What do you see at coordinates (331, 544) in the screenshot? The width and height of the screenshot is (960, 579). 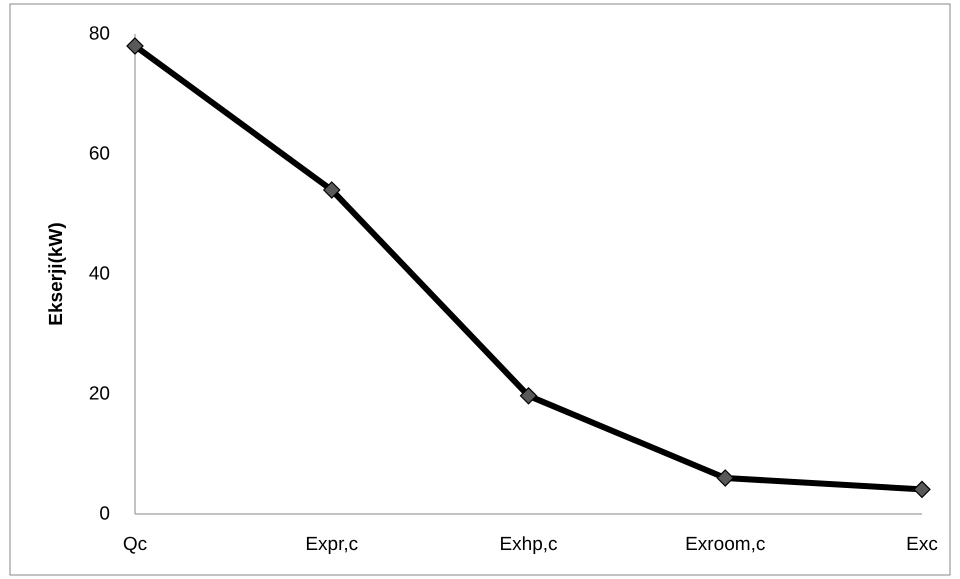 I see `x-tick-label: Expr,c` at bounding box center [331, 544].